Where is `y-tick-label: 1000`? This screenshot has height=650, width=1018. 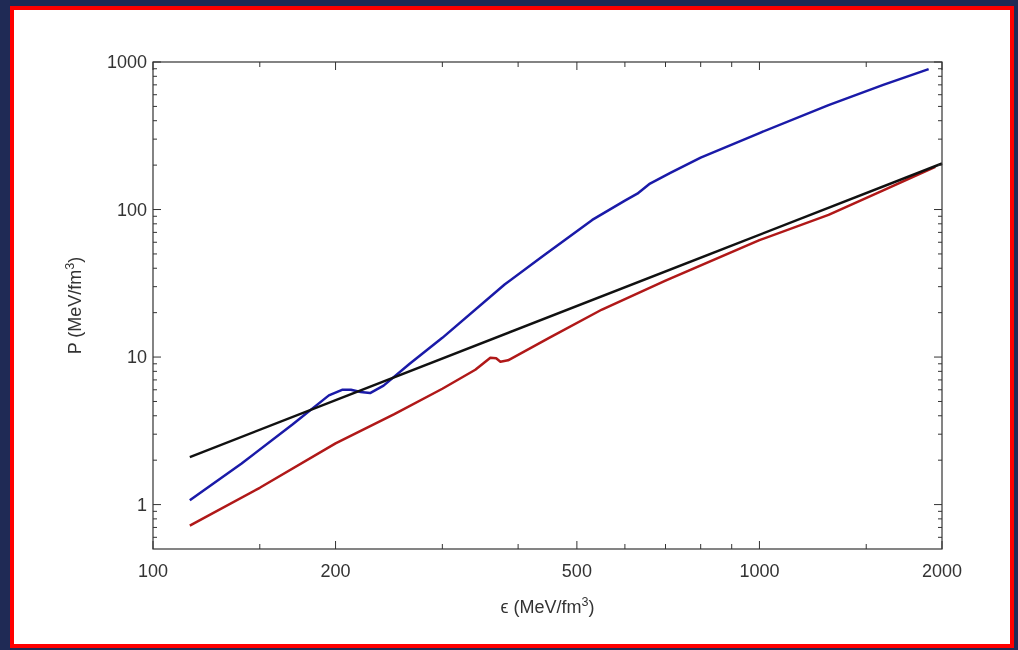 y-tick-label: 1000 is located at coordinates (126, 62).